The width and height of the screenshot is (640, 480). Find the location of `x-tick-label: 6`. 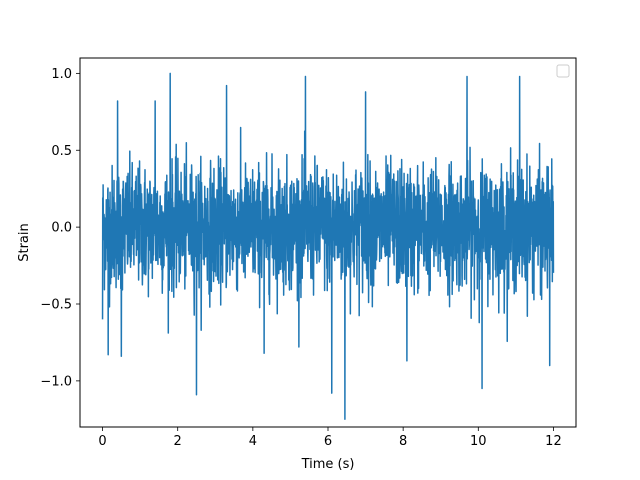

x-tick-label: 6 is located at coordinates (328, 441).